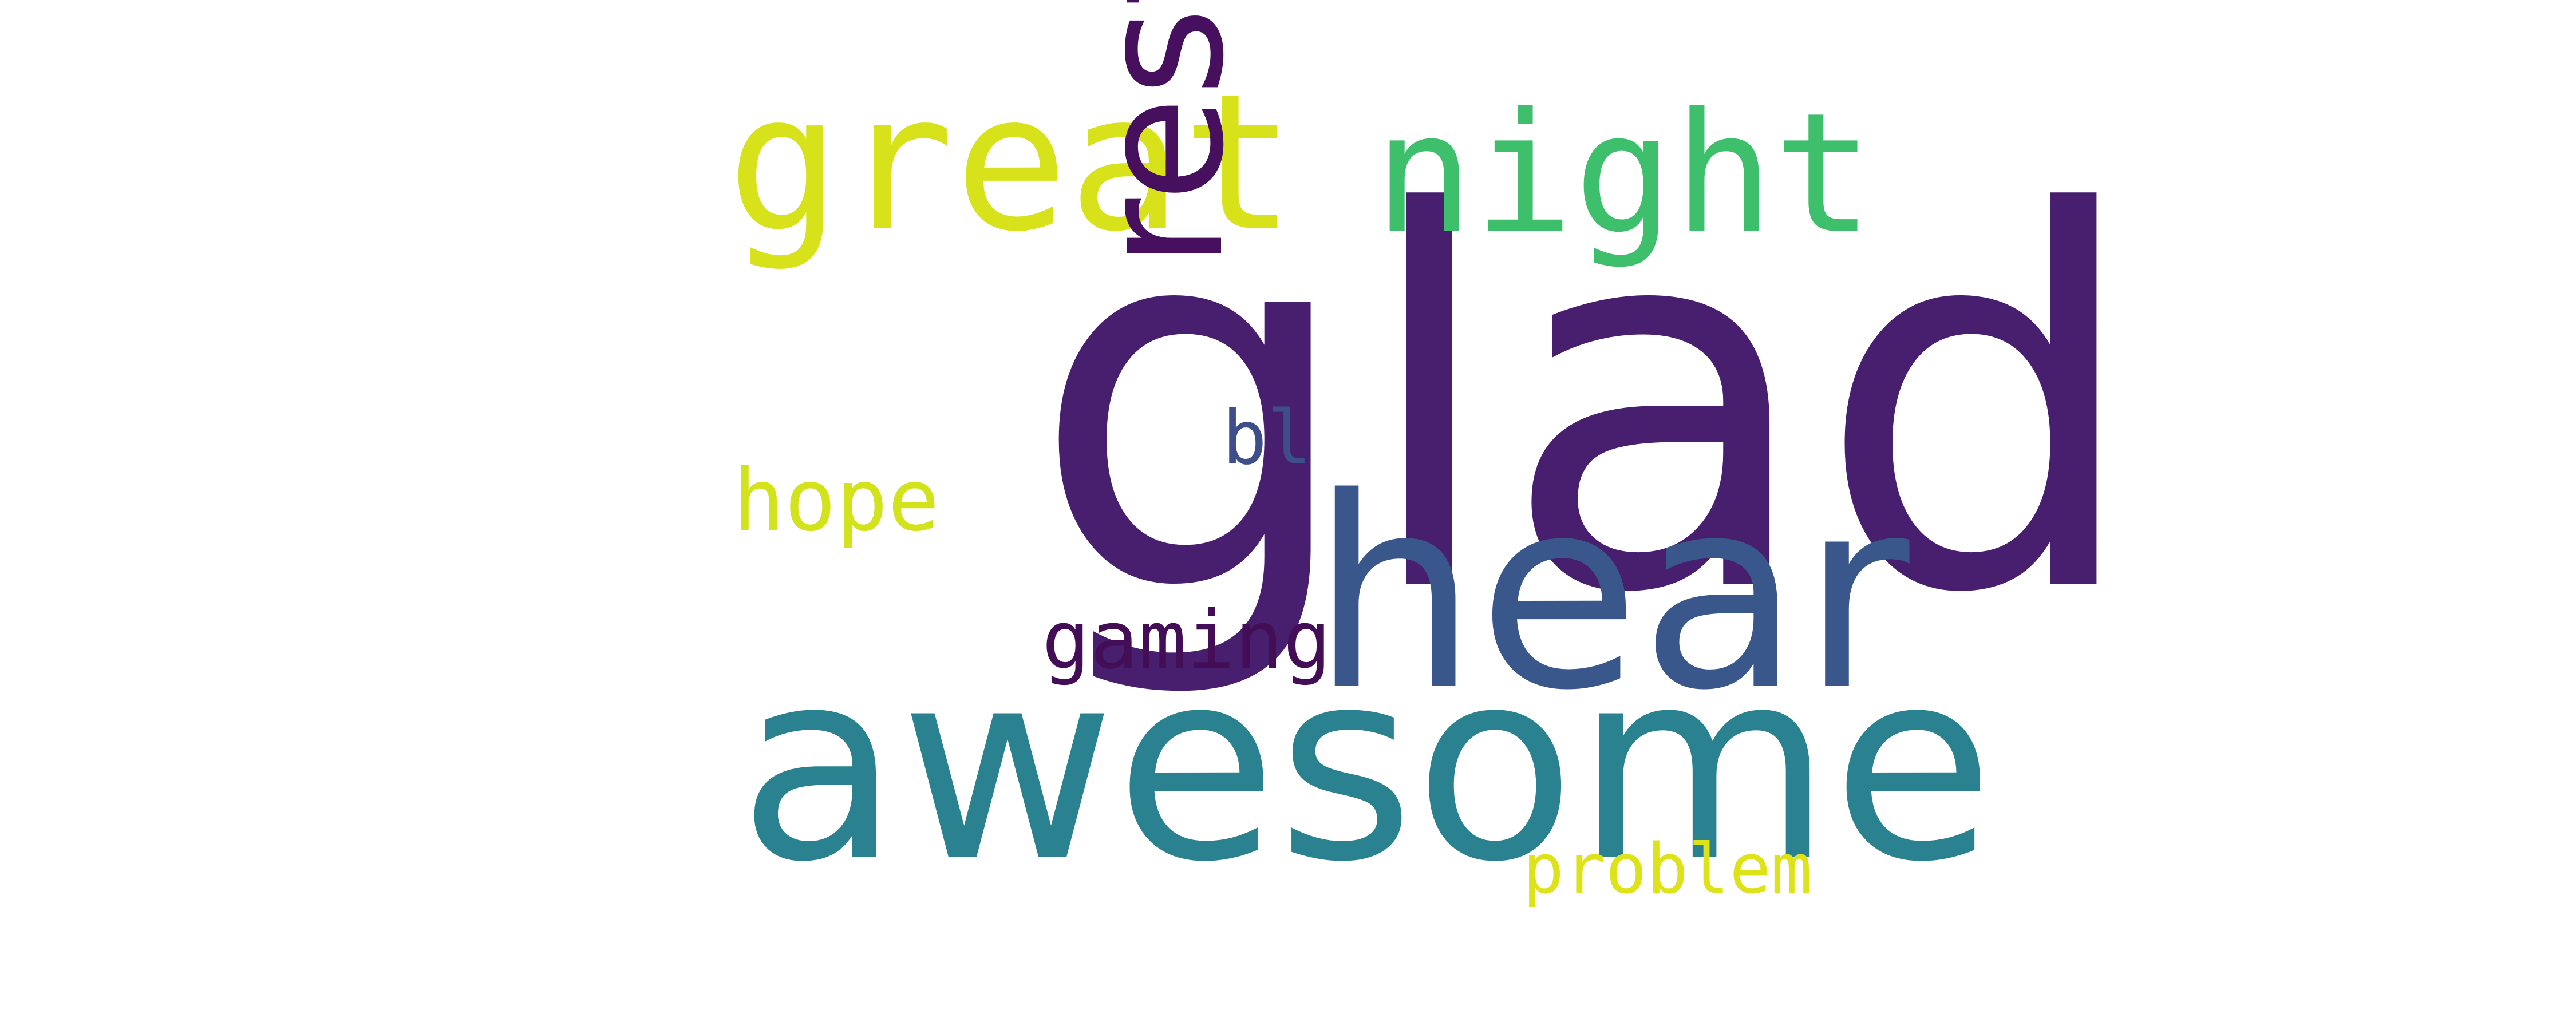 This screenshot has width=2576, height=1030. I want to click on word-hope: hope, so click(836, 500).